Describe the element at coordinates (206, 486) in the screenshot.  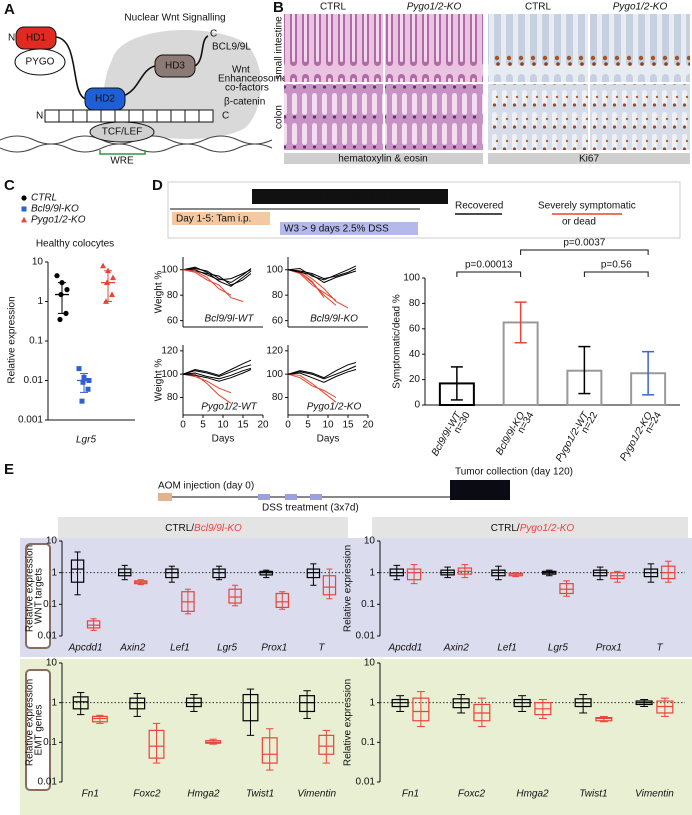
I see `timeline-label: AOM injection (day 0)` at that location.